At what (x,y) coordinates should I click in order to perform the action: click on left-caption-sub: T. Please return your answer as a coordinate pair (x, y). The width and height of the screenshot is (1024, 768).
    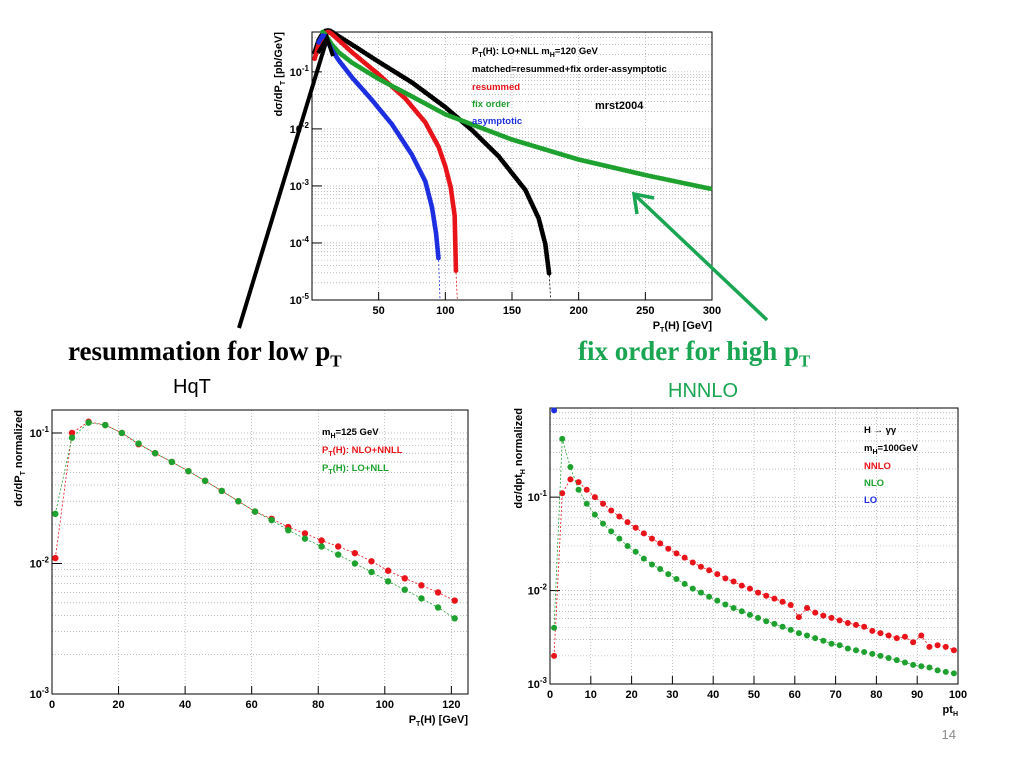
    Looking at the image, I should click on (336, 361).